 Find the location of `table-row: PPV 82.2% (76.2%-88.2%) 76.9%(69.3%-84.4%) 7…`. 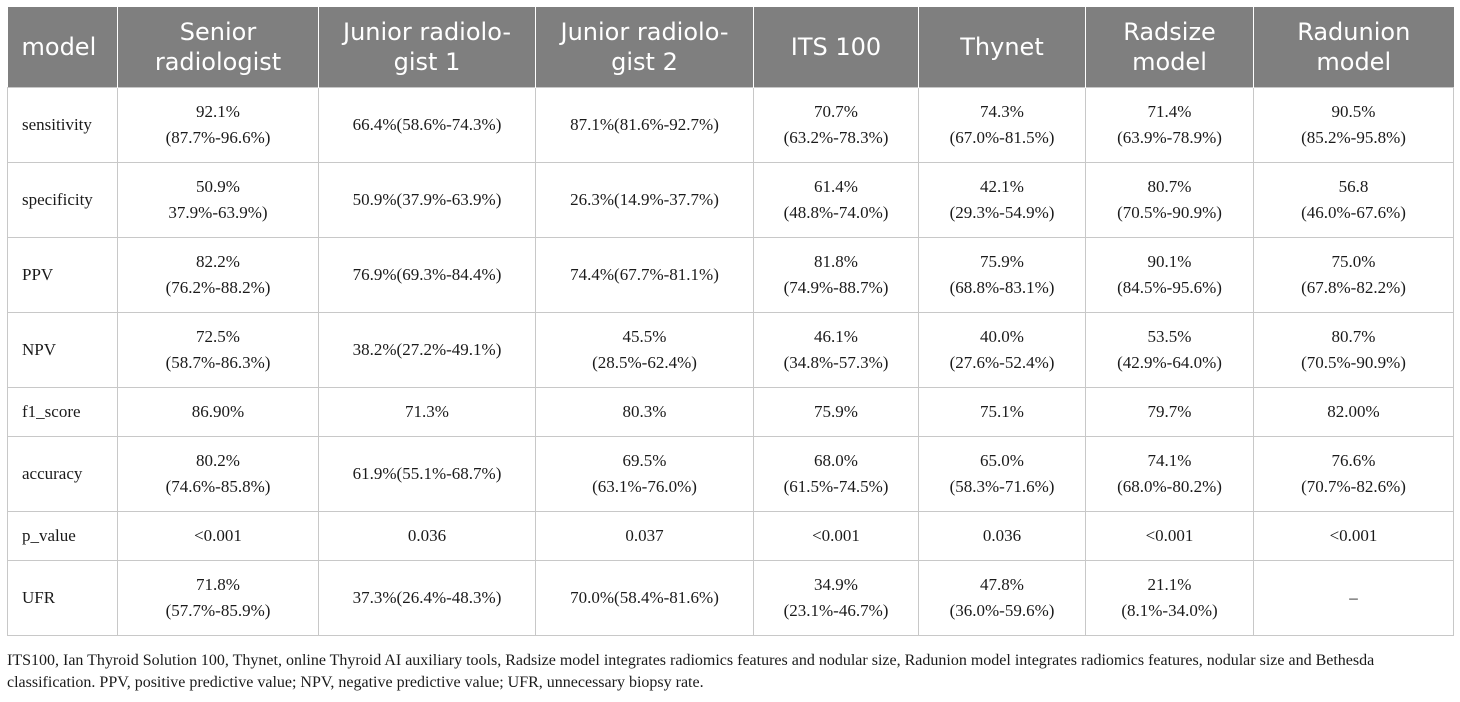

table-row: PPV 82.2% (76.2%-88.2%) 76.9%(69.3%-84.4%) 7… is located at coordinates (730, 275).